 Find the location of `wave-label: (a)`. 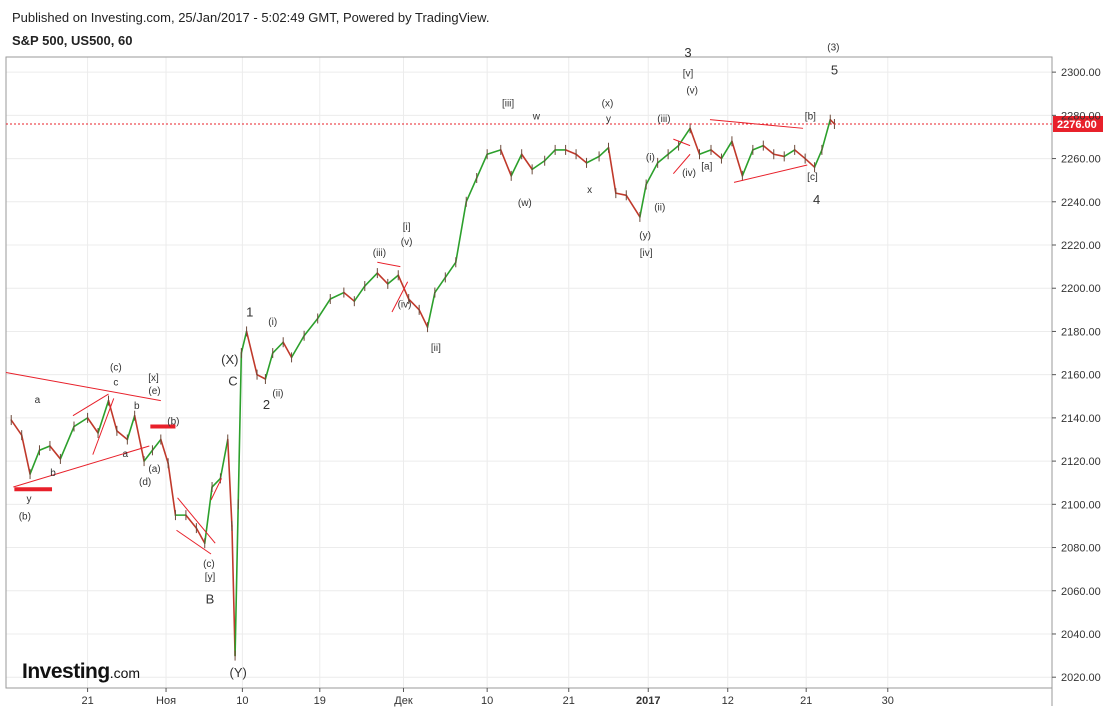

wave-label: (a) is located at coordinates (154, 469).